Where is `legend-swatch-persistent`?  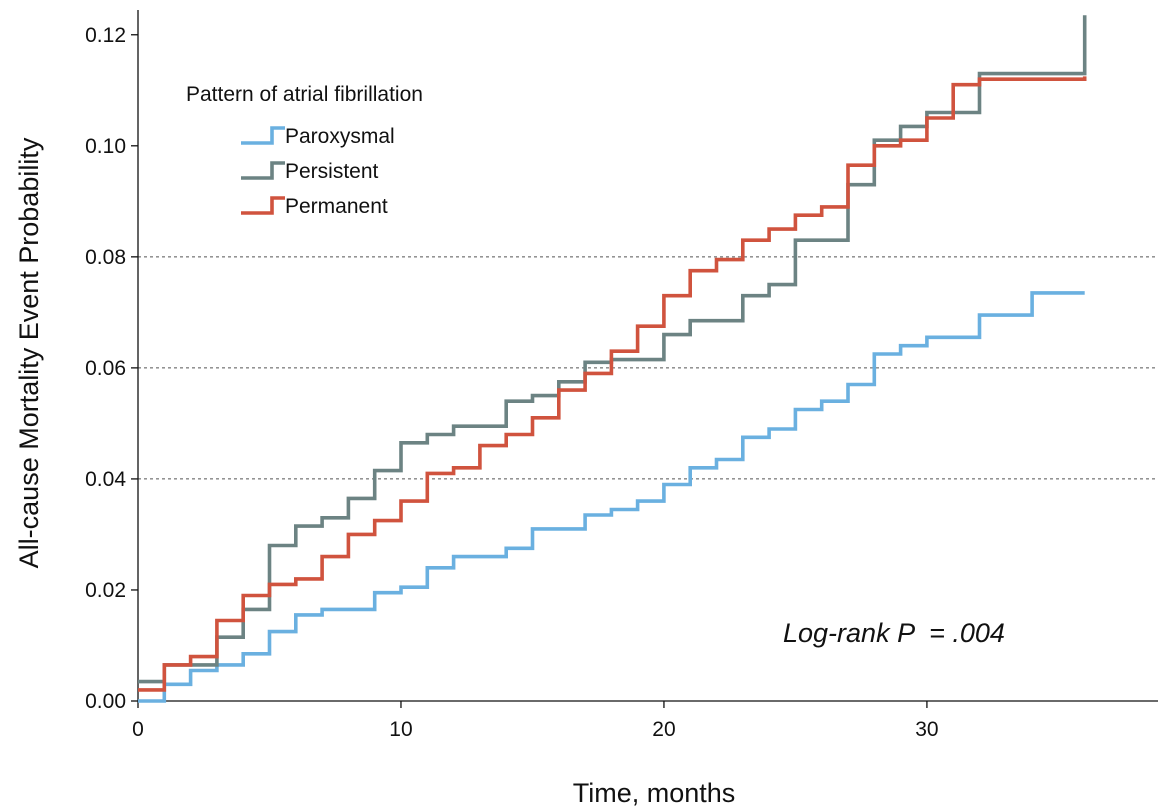
legend-swatch-persistent is located at coordinates (263, 170).